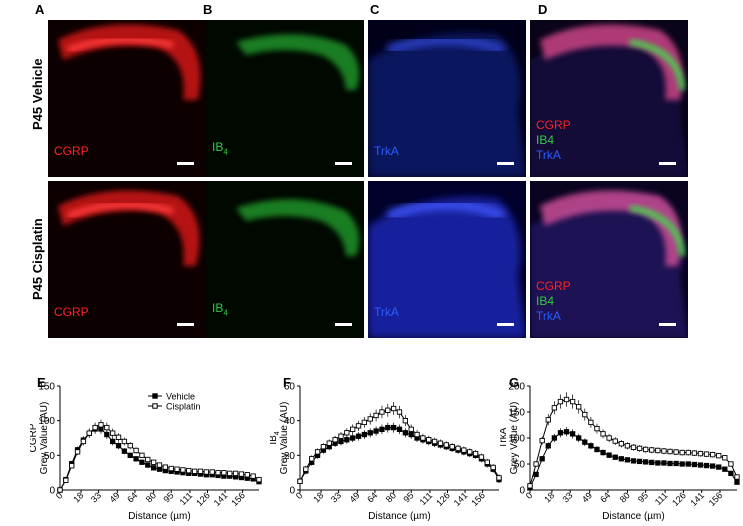 Image resolution: width=743 pixels, height=526 pixels. Describe the element at coordinates (155, 406) in the screenshot. I see `legend-marker` at that location.